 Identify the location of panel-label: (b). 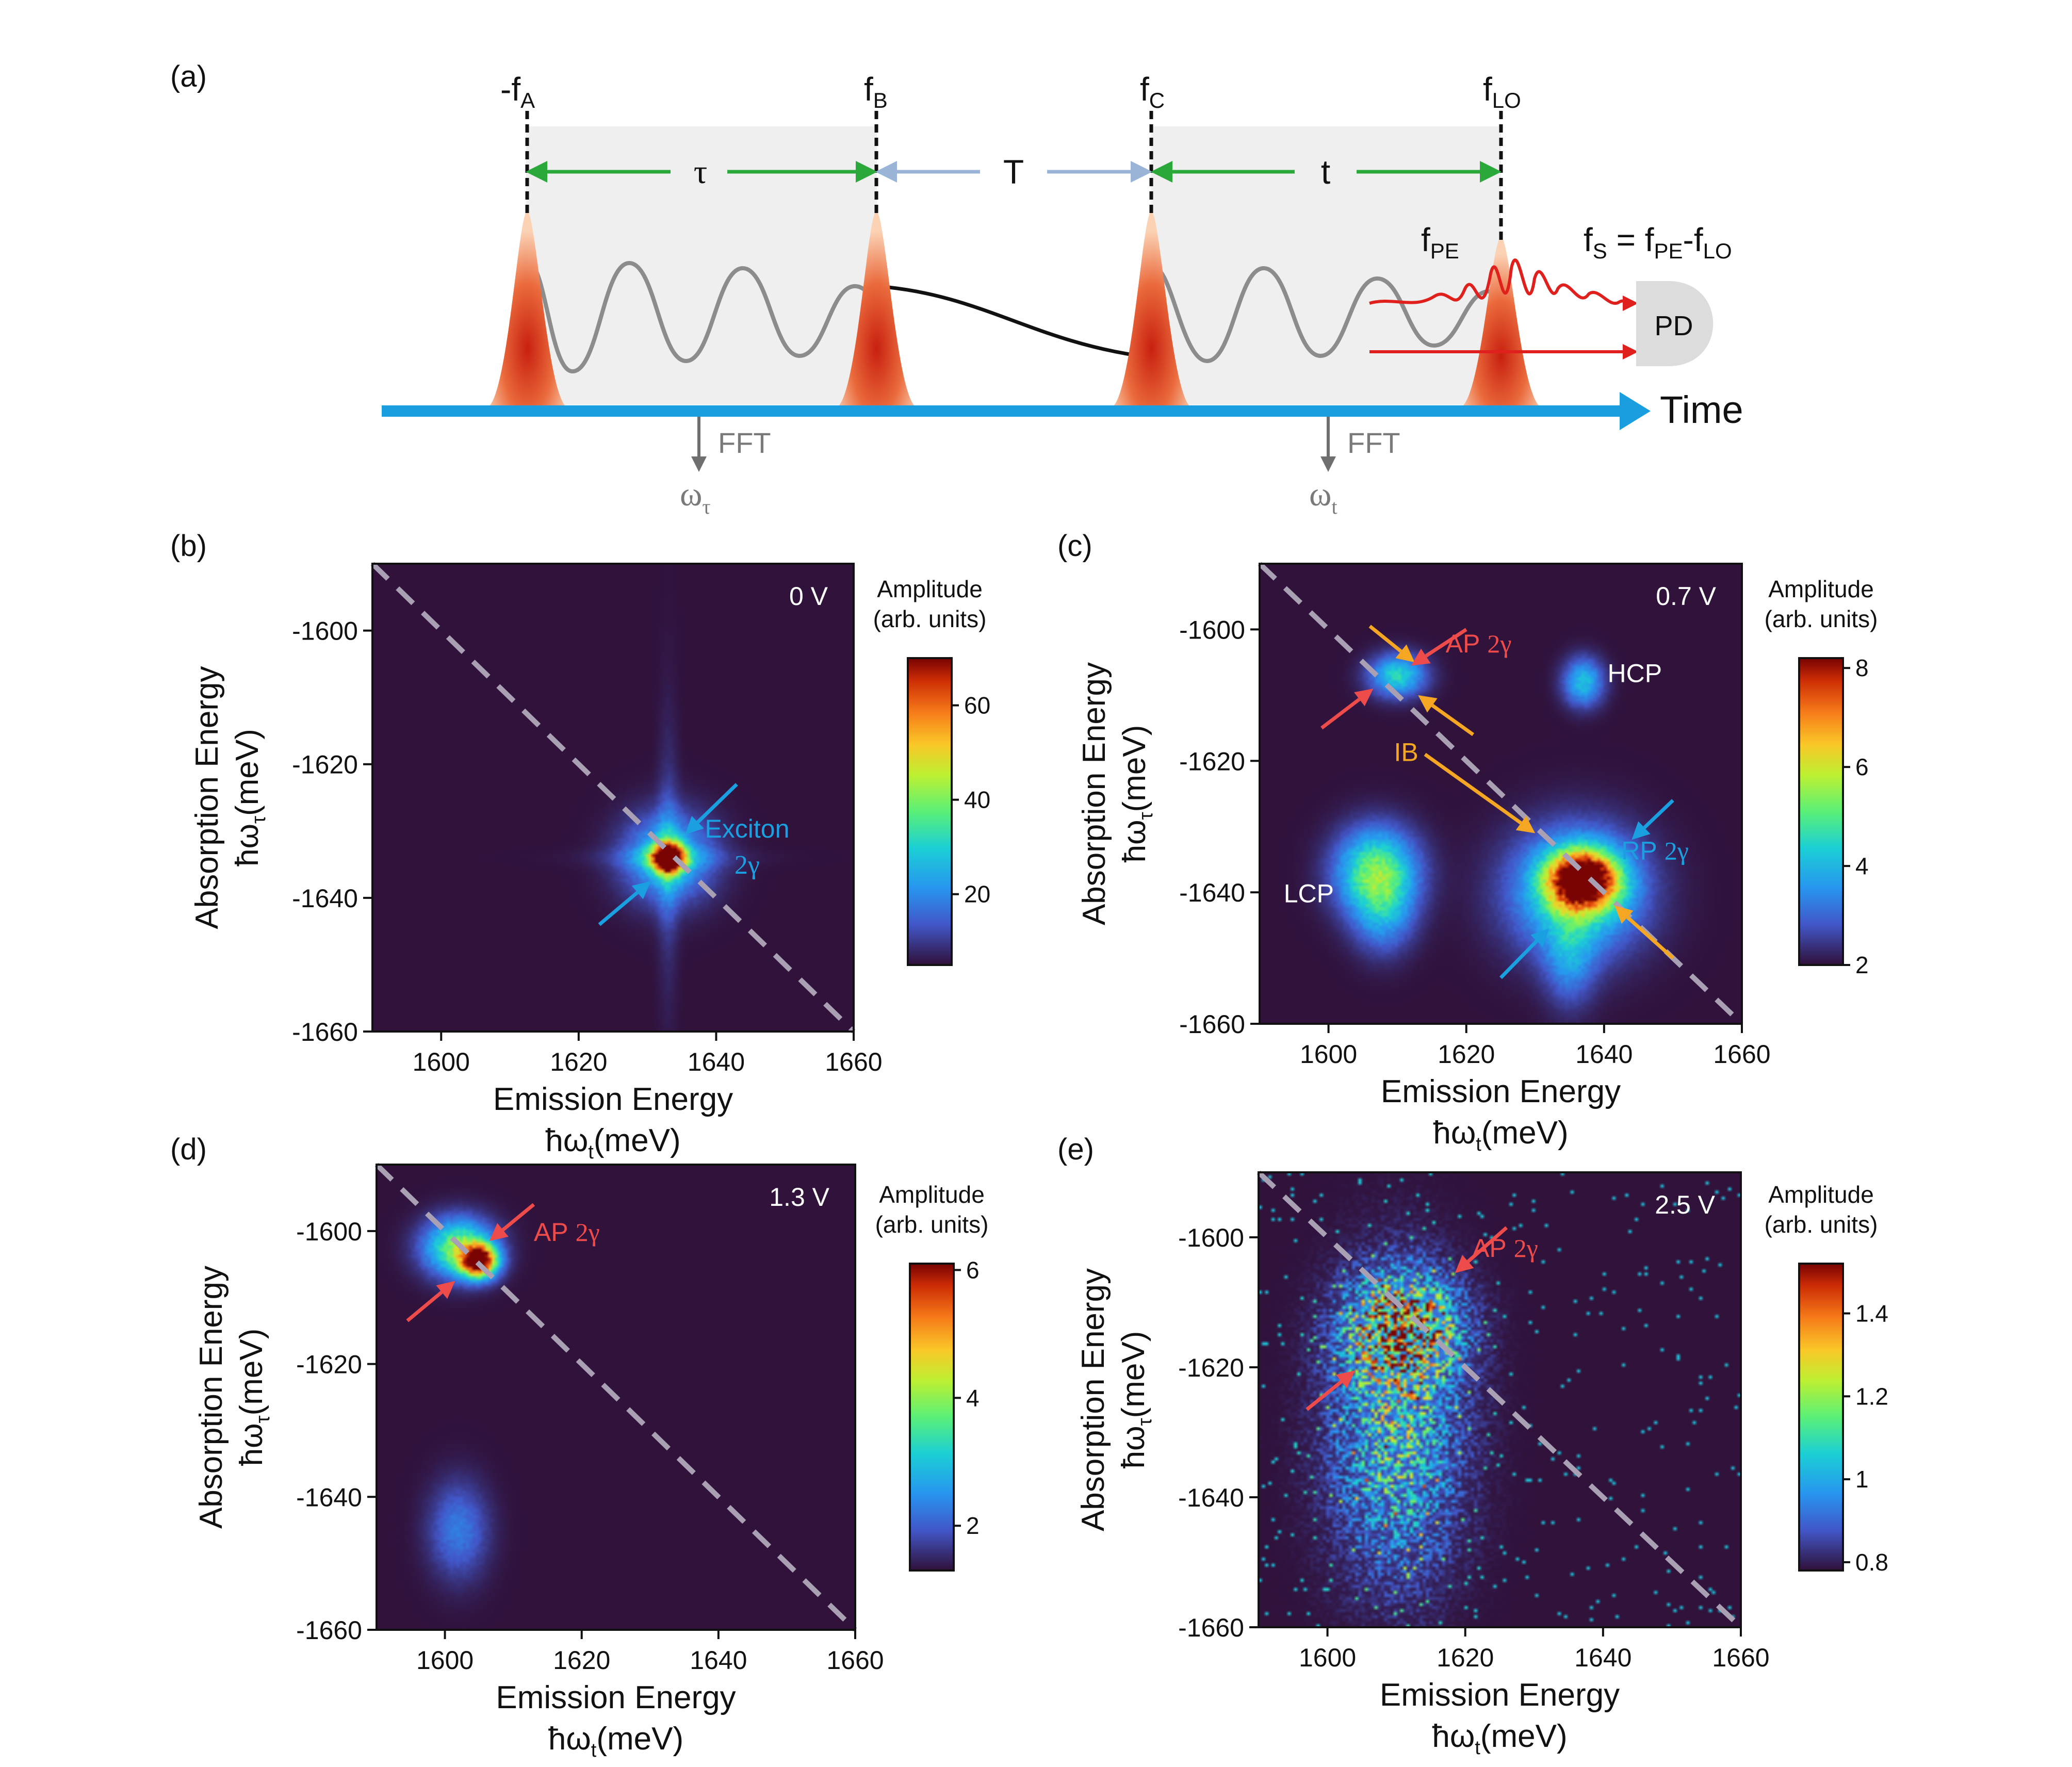
(188, 546).